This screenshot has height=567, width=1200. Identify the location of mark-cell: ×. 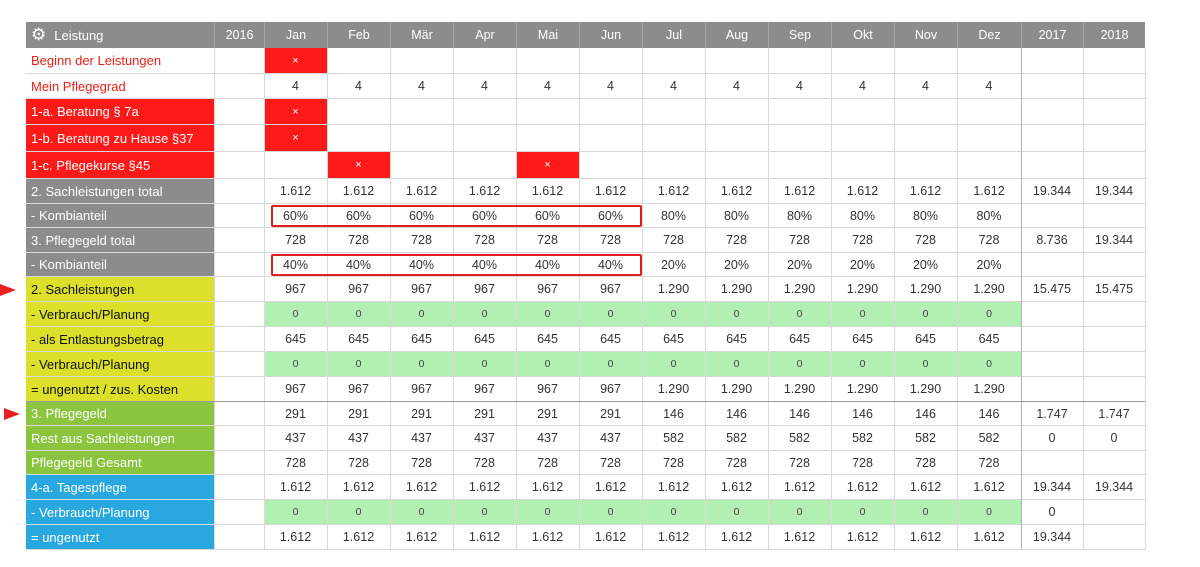
(295, 60).